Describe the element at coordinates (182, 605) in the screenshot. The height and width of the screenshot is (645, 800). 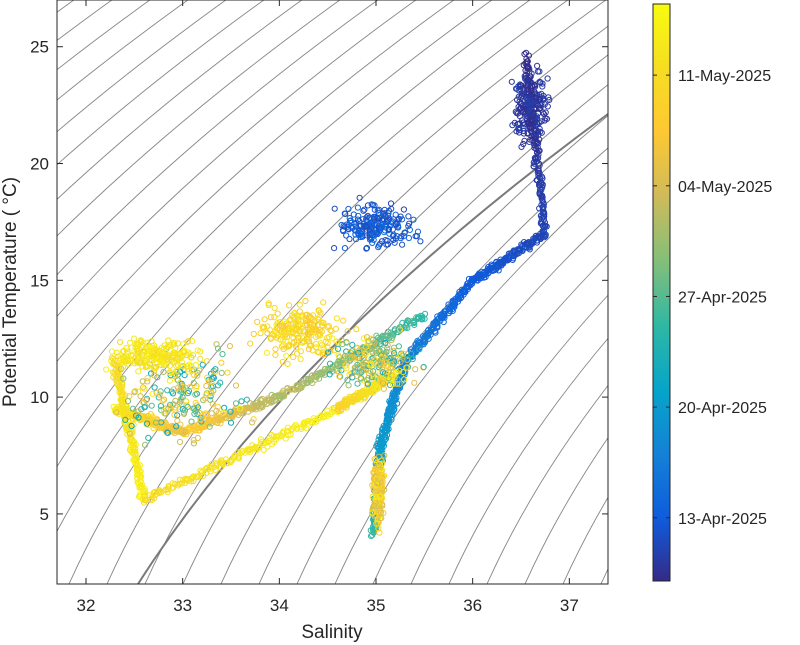
I see `x-tick-label: 33` at that location.